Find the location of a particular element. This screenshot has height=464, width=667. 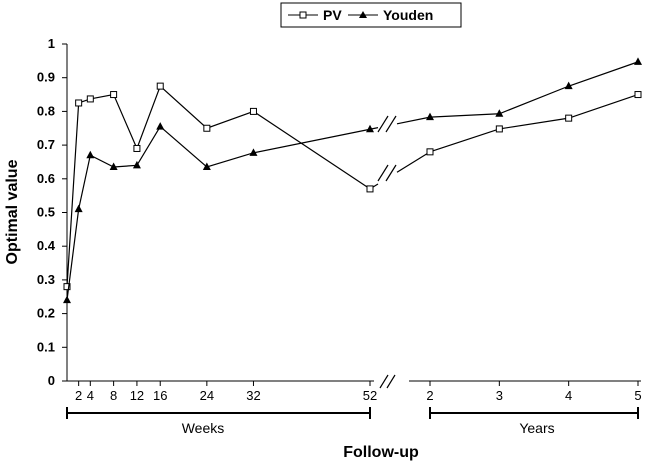

x-axis-break is located at coordinates (387, 381).